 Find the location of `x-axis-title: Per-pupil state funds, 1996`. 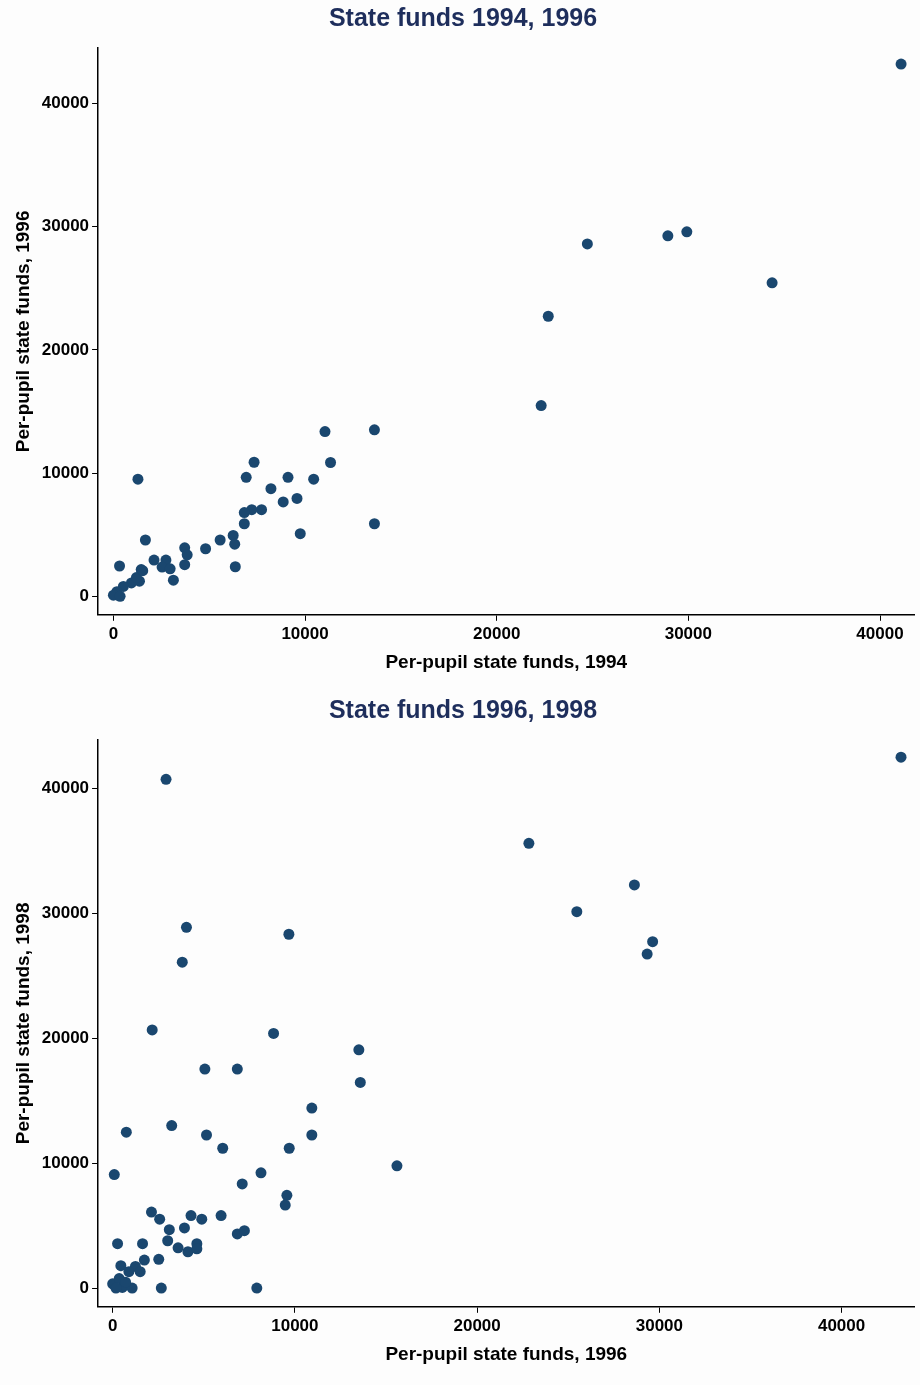

x-axis-title: Per-pupil state funds, 1996 is located at coordinates (506, 1353).